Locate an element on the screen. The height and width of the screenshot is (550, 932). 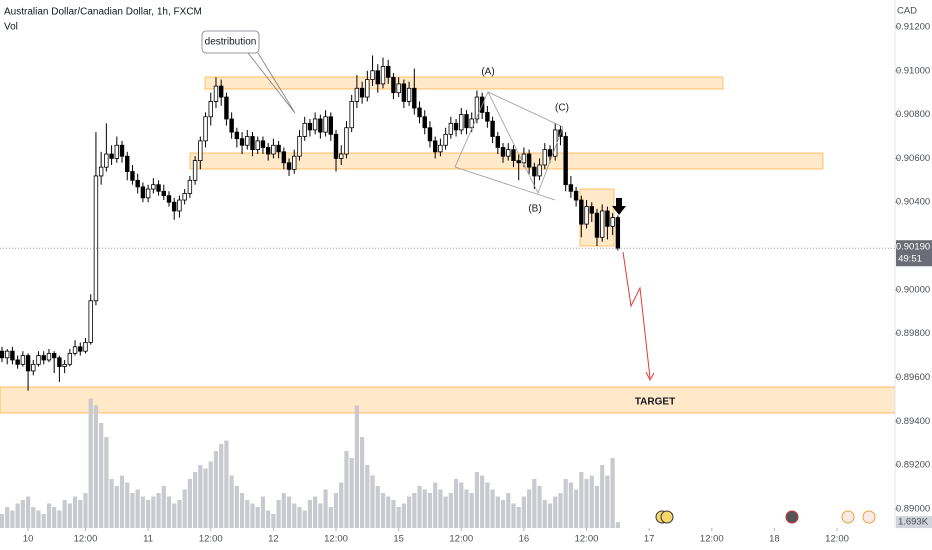
x-tick-label: 17 is located at coordinates (649, 539).